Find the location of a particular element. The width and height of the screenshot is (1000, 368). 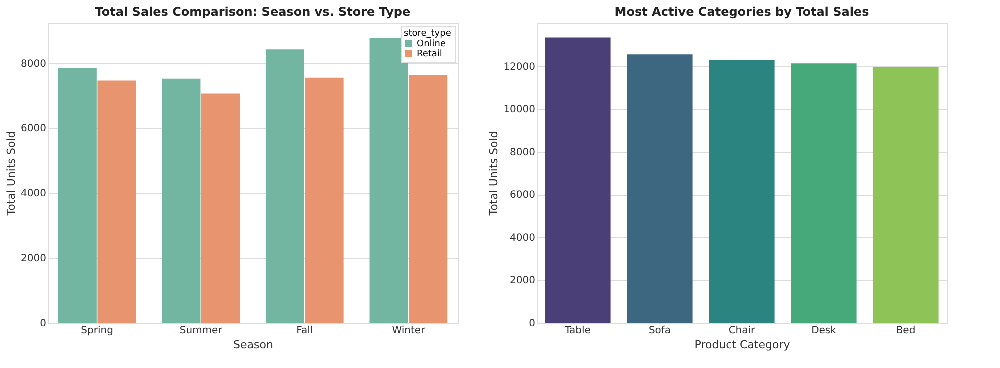

x-tick-label: Bed is located at coordinates (906, 331).